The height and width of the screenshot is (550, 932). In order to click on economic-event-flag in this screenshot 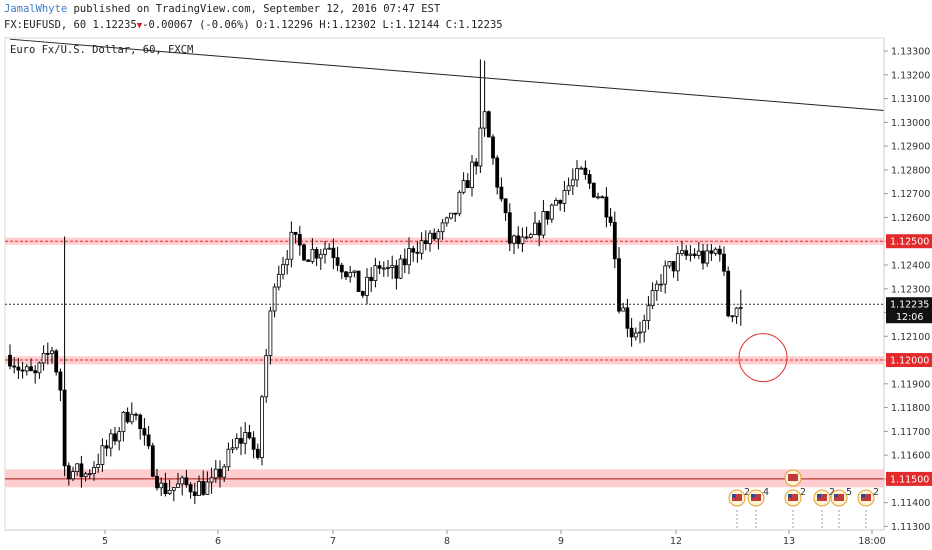, I will do `click(793, 478)`.